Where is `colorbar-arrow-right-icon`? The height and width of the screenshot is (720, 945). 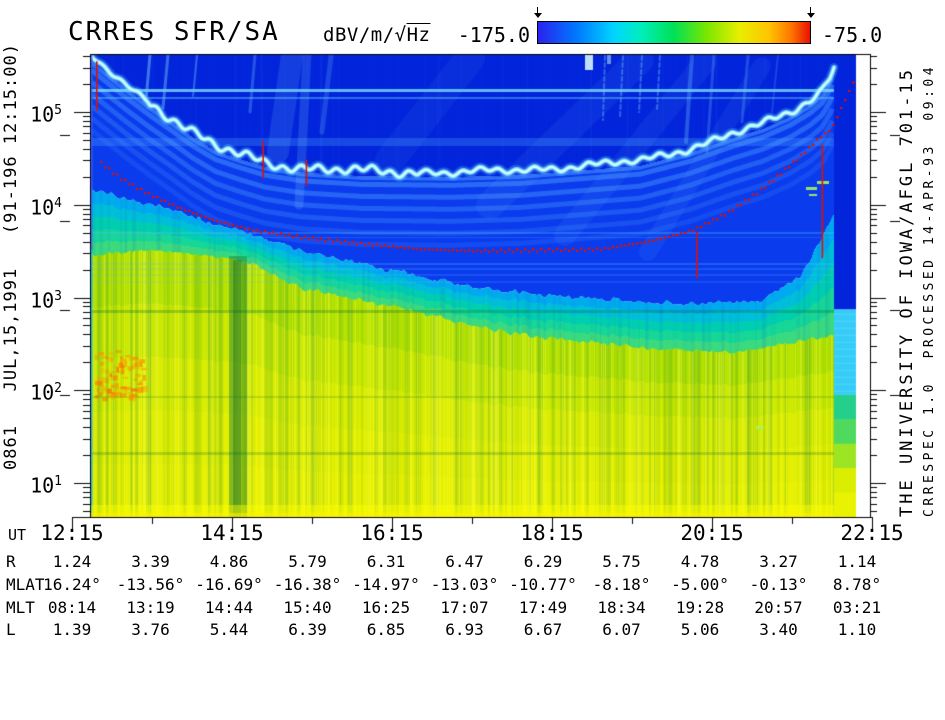 colorbar-arrow-right-icon is located at coordinates (810, 13).